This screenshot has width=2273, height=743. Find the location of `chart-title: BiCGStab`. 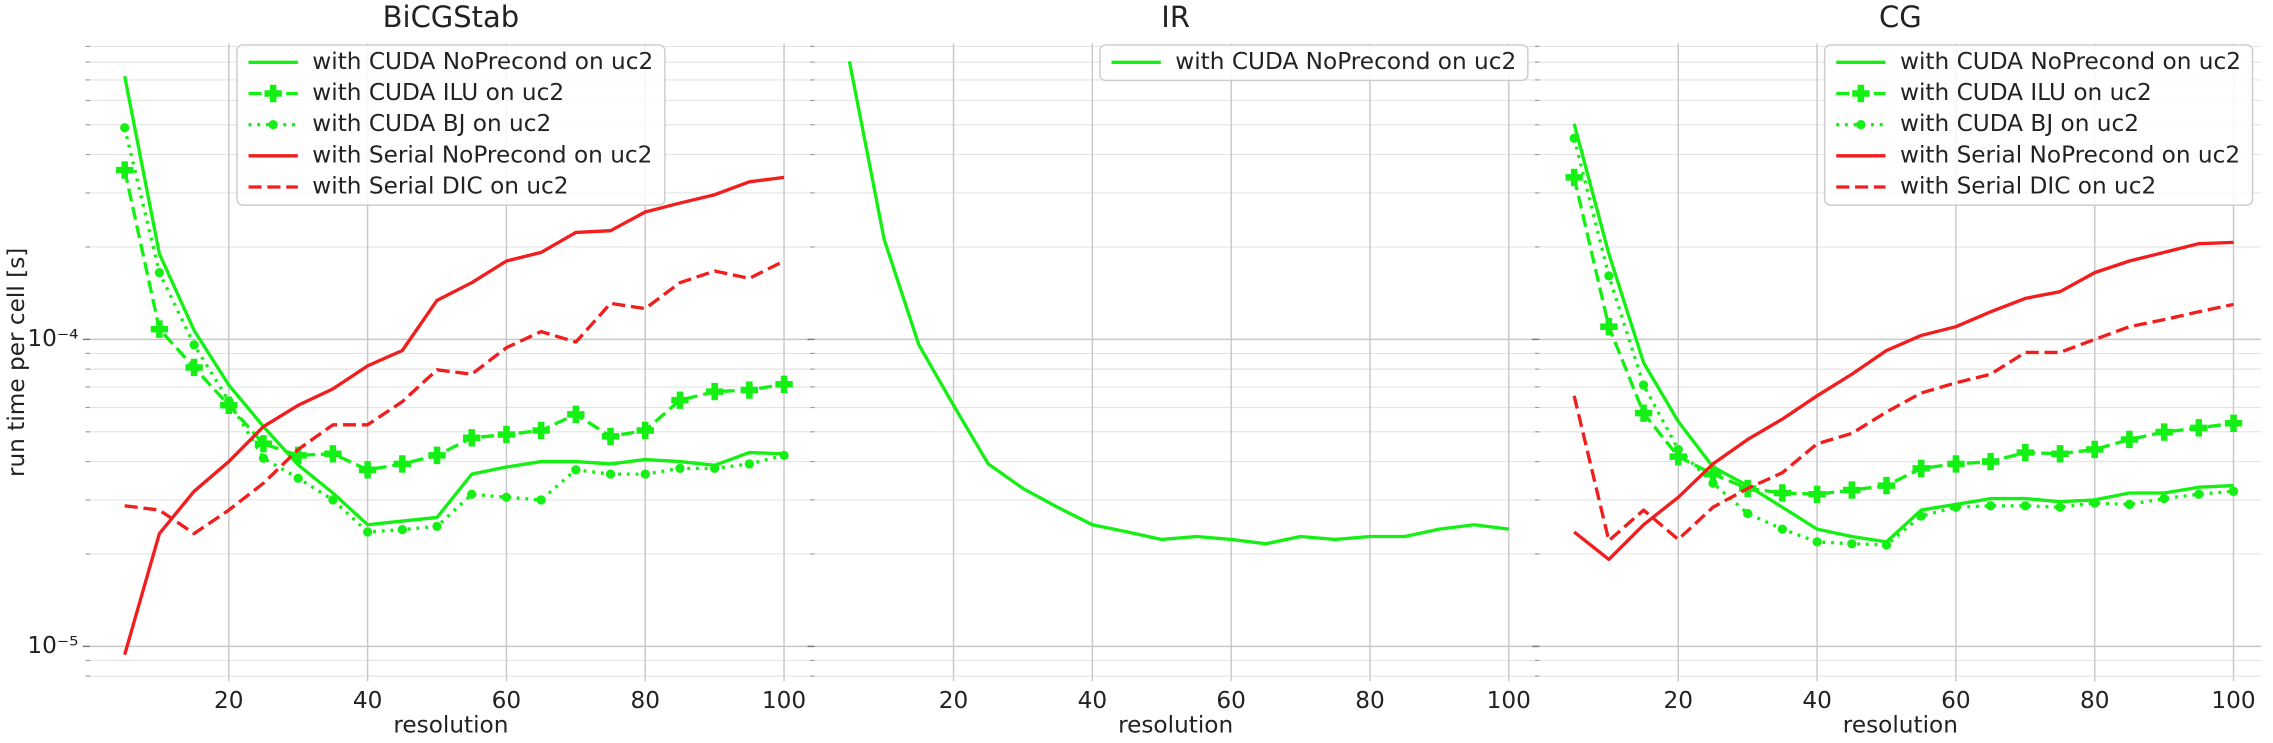

chart-title: BiCGStab is located at coordinates (451, 17).